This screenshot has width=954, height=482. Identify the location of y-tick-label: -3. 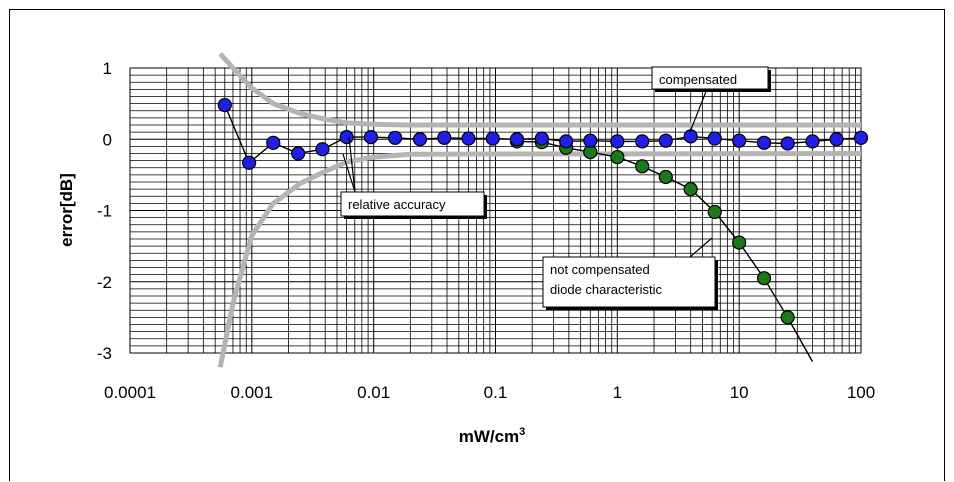
(104, 353).